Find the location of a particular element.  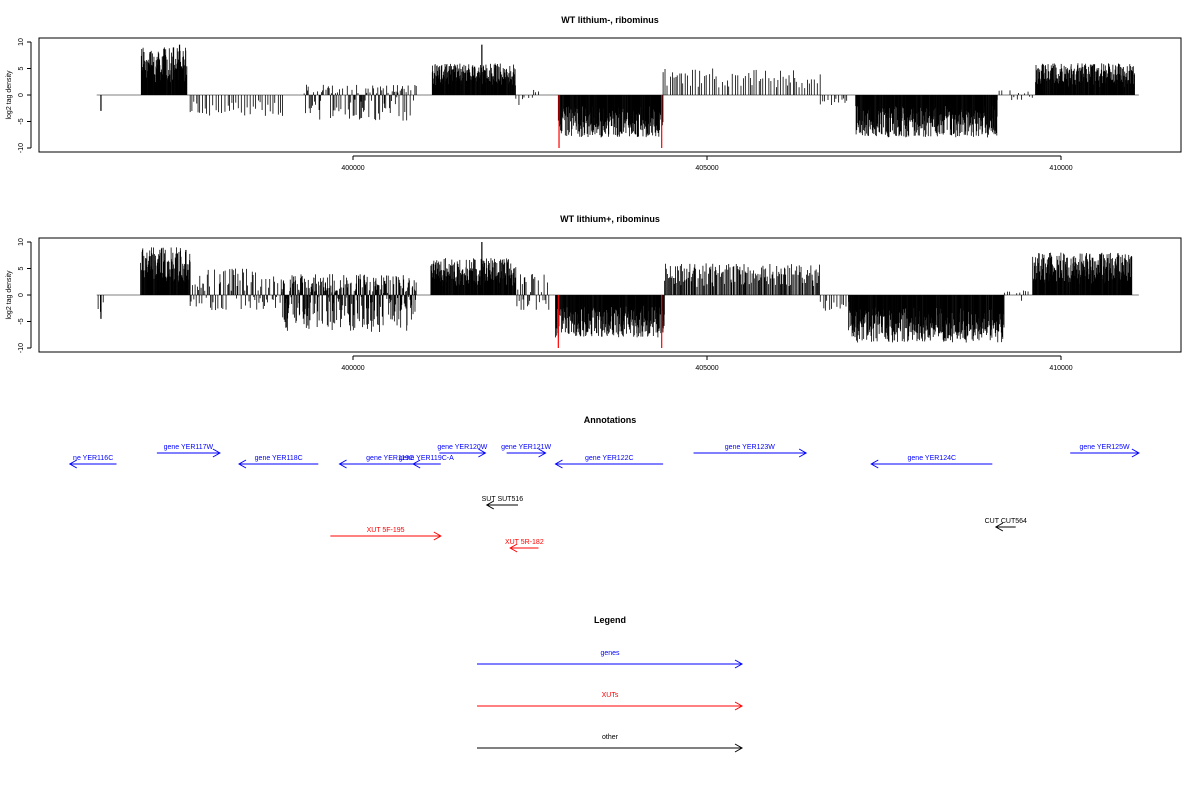

panel-2-x-axis: 400000 405000 410000 is located at coordinates (707, 363).